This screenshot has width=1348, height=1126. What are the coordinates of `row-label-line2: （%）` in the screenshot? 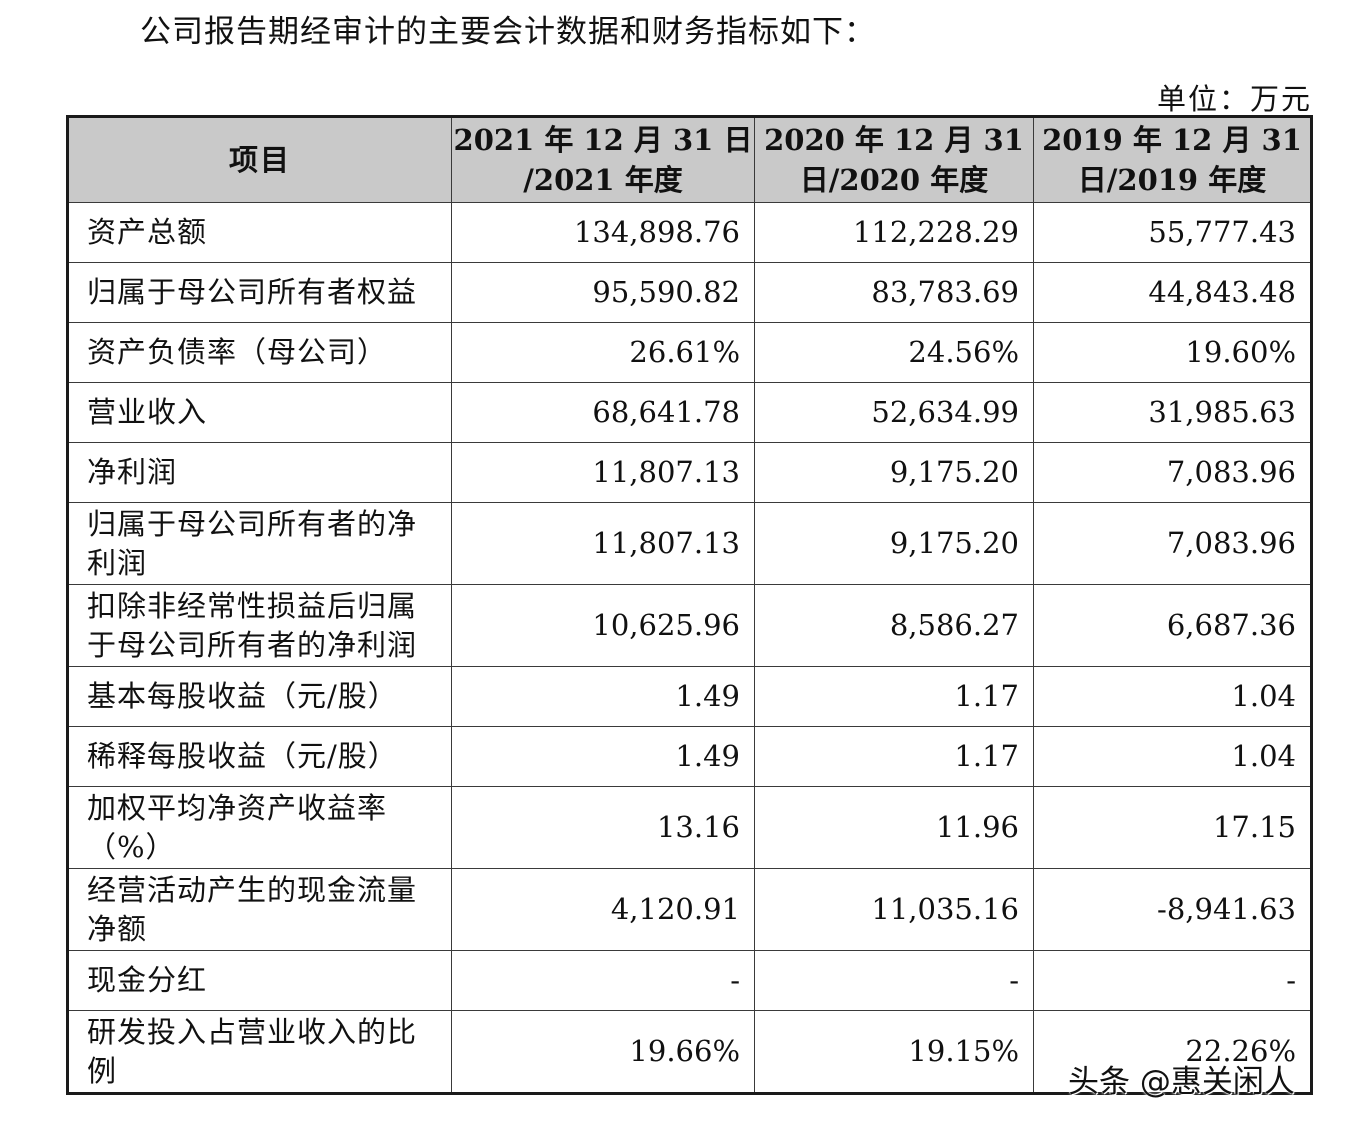 It's located at (131, 846).